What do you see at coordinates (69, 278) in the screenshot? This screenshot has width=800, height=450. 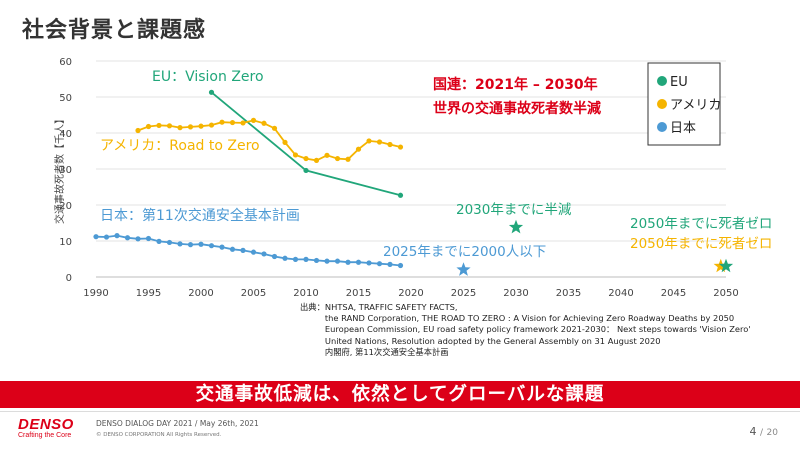 I see `y-tick-label: 0` at bounding box center [69, 278].